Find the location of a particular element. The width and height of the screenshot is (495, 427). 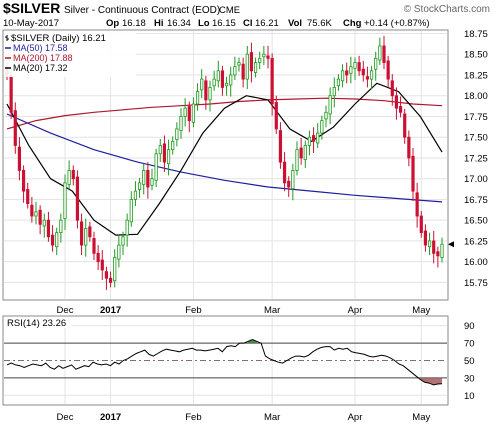

price-y-tick-label: 16.25 is located at coordinates (476, 241).